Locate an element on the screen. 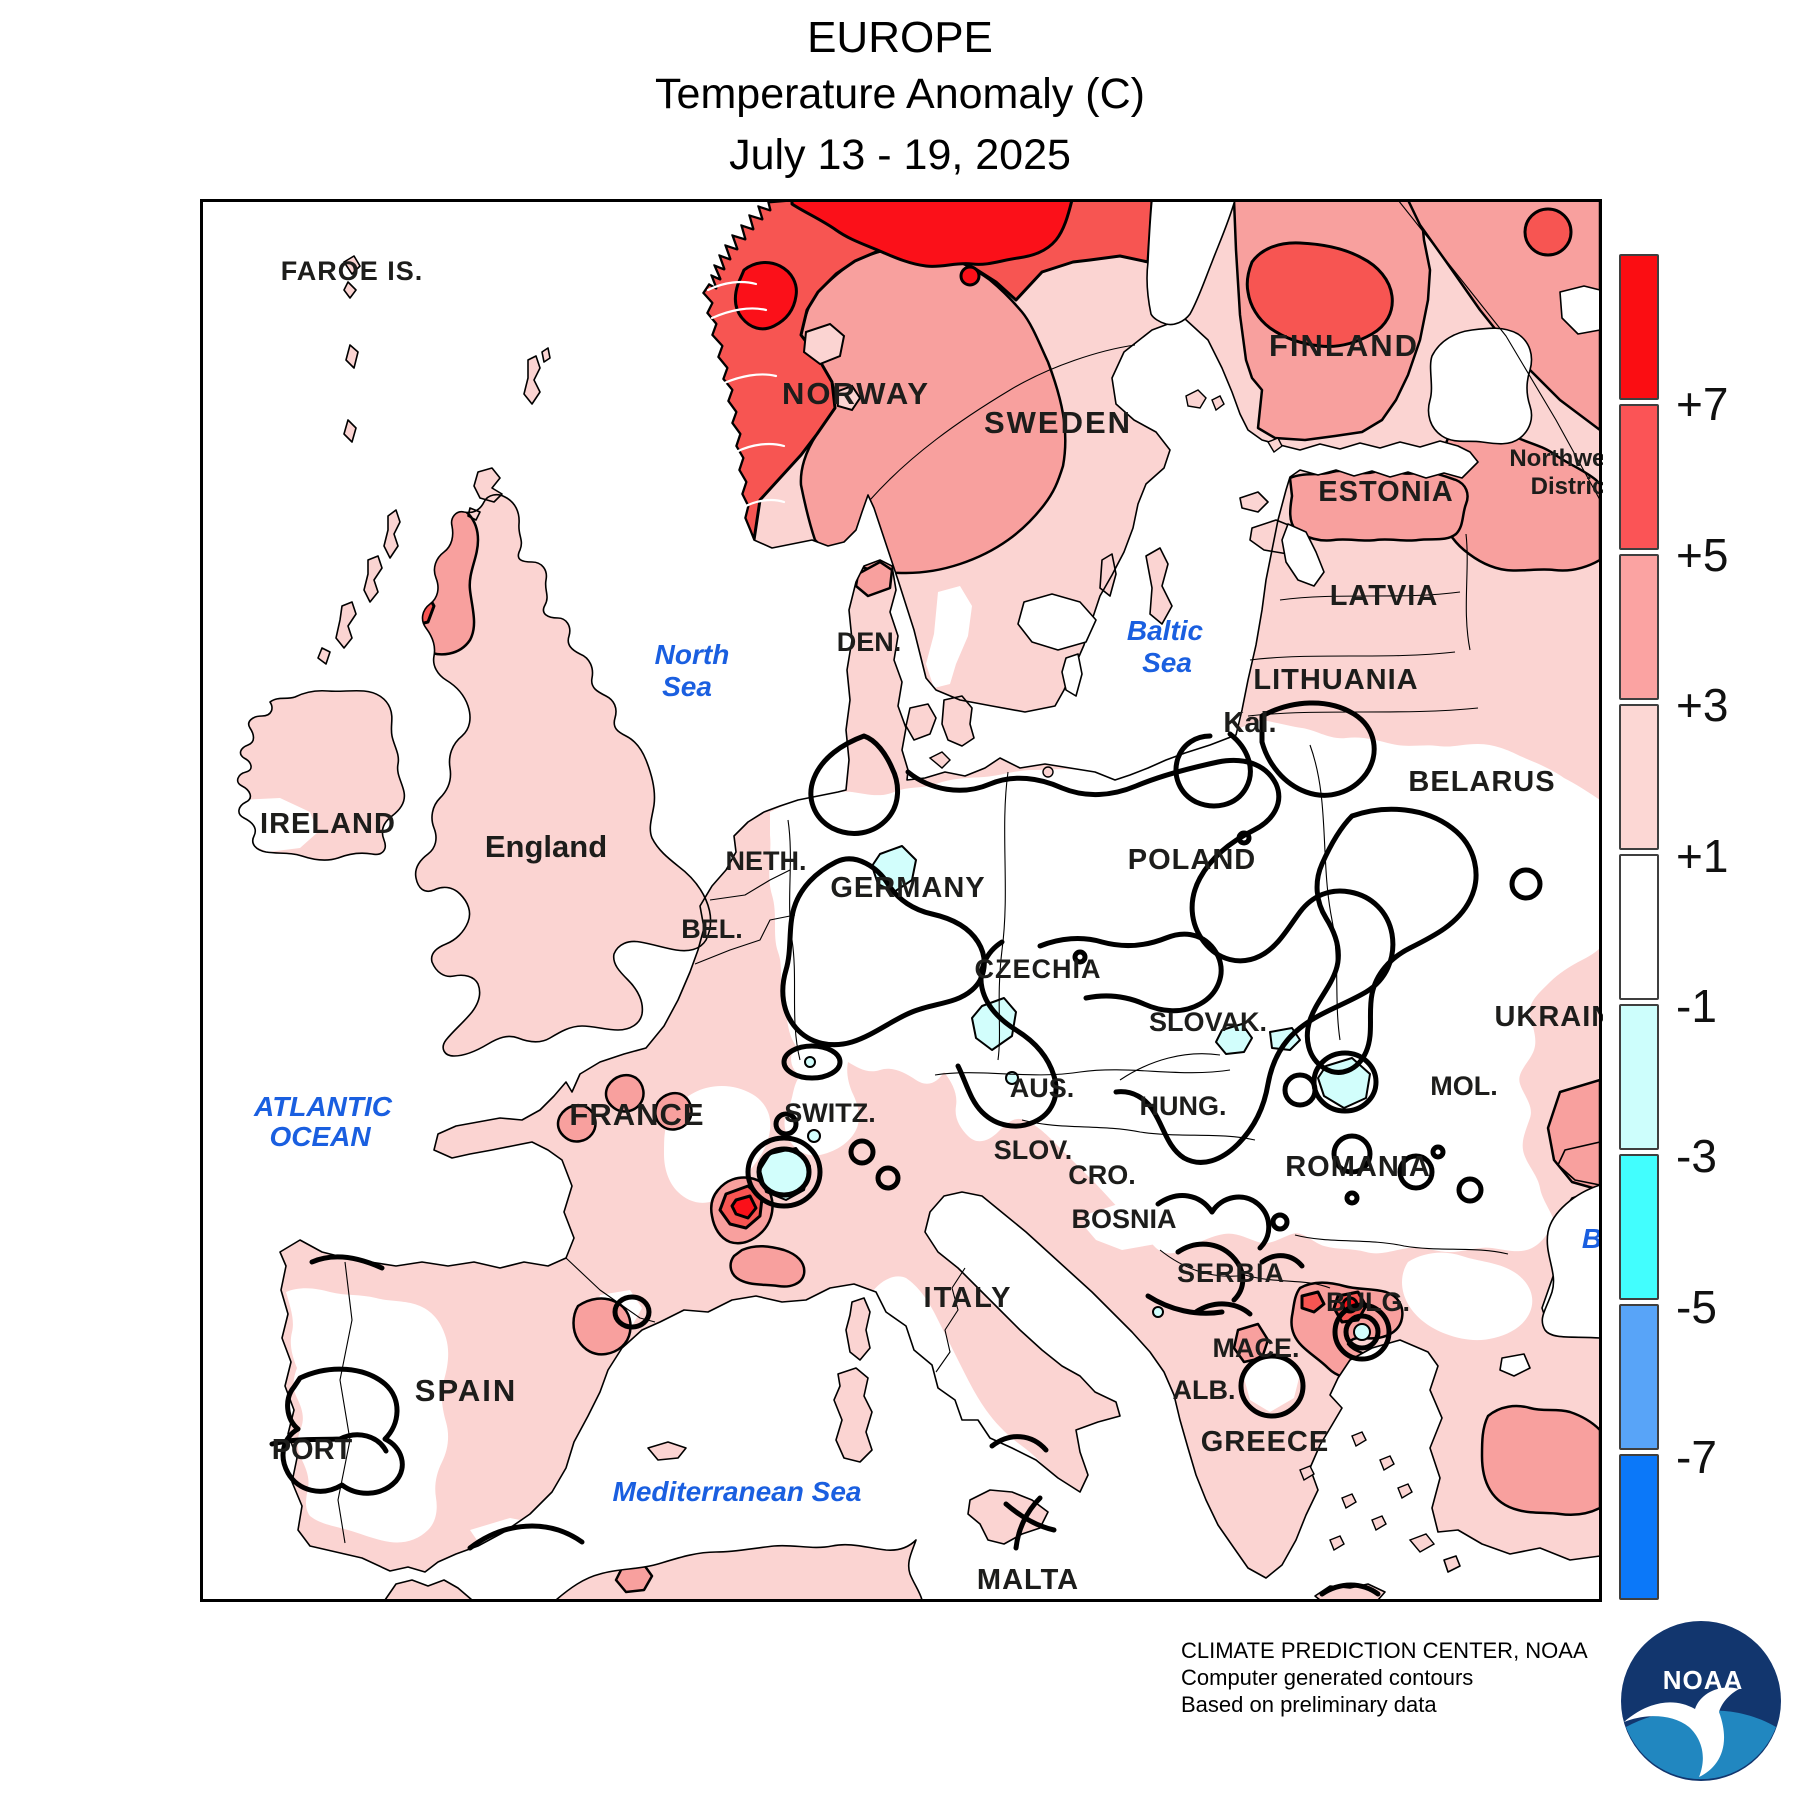  svg-text: SWEDEN is located at coordinates (1058, 422).